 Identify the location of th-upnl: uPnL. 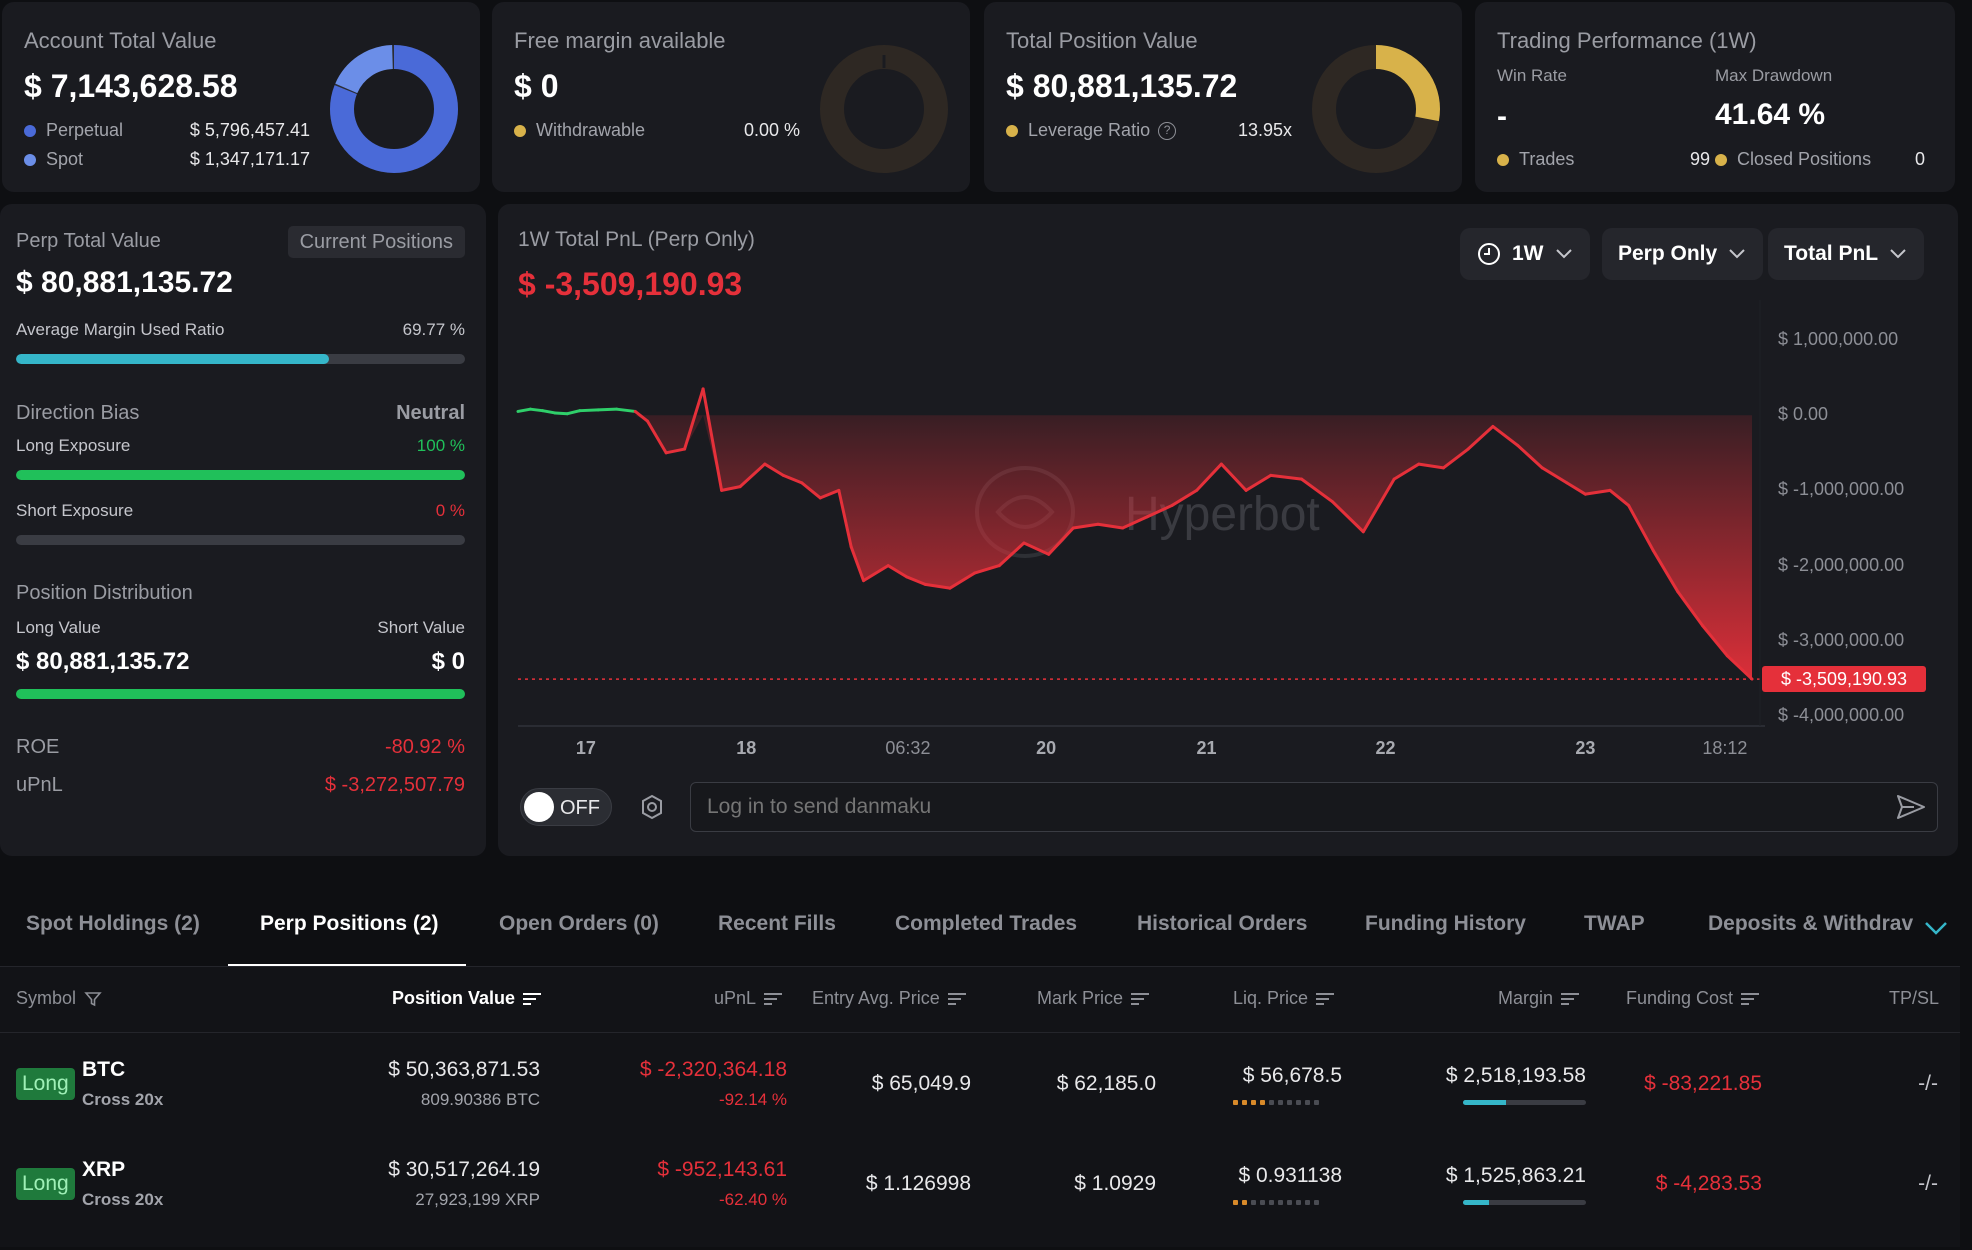
(748, 998).